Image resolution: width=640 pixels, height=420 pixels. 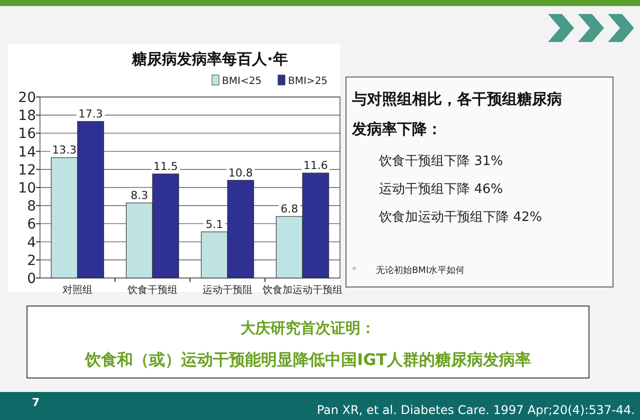 What do you see at coordinates (460, 217) in the screenshot?
I see `text: 饮食加运动干预组下降 42%` at bounding box center [460, 217].